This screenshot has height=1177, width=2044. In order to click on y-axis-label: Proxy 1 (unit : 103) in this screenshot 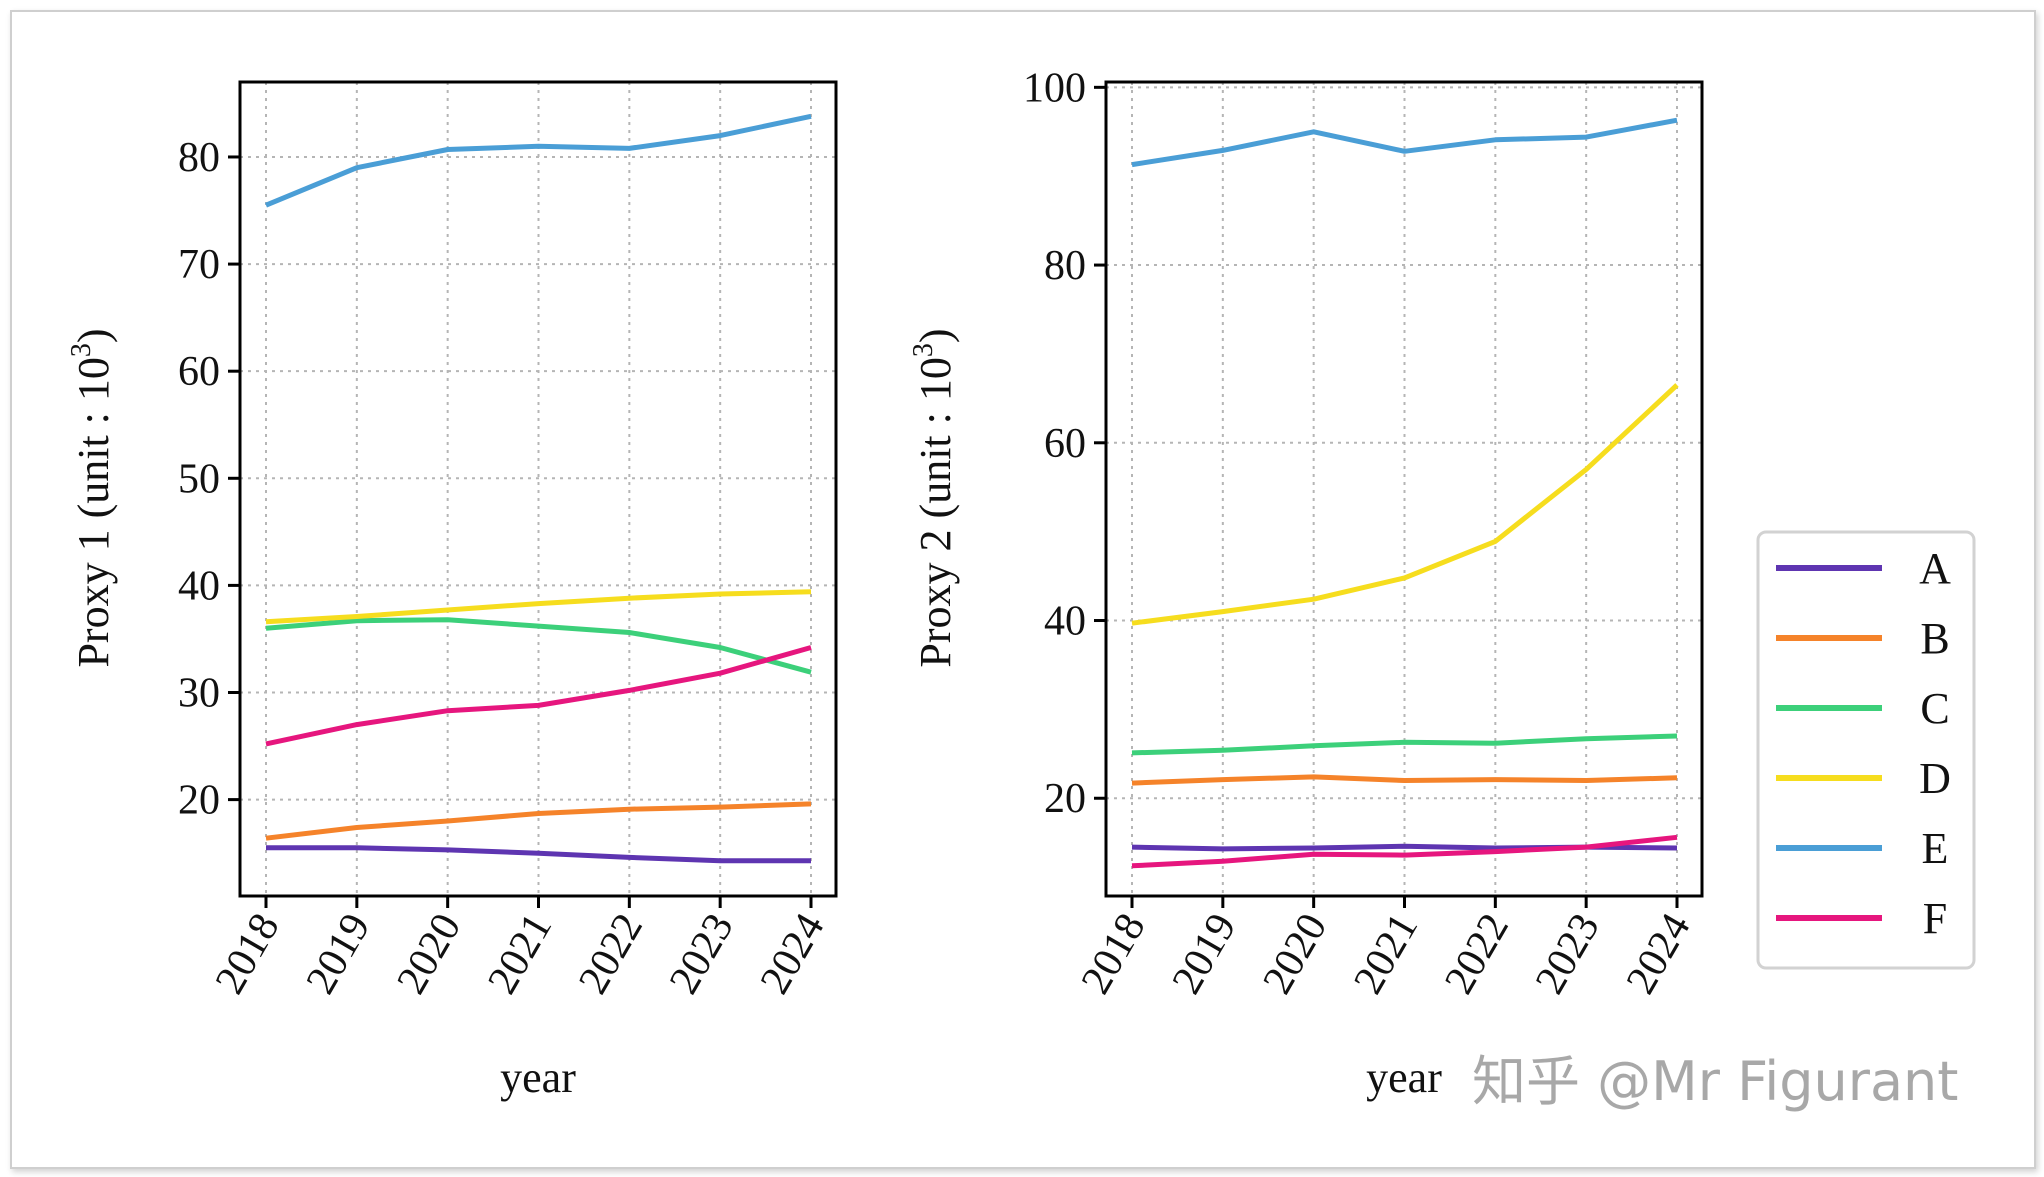, I will do `click(92, 497)`.